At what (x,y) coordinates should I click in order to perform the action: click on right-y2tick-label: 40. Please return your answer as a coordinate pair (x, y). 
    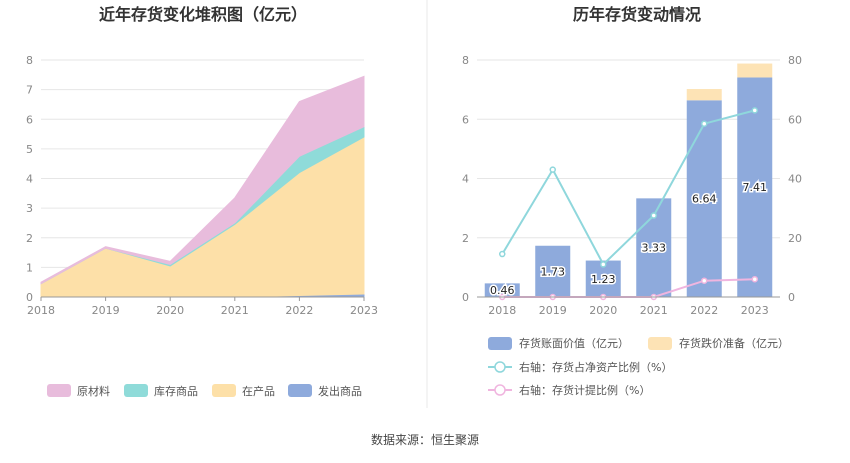
    Looking at the image, I should click on (795, 179).